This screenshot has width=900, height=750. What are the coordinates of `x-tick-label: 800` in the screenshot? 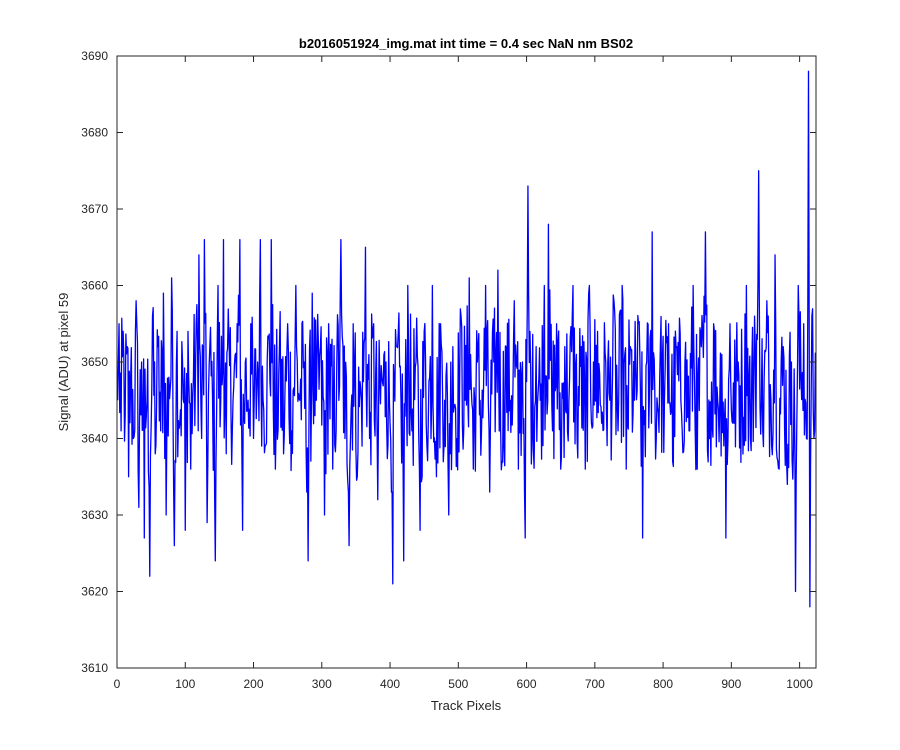 It's located at (663, 684).